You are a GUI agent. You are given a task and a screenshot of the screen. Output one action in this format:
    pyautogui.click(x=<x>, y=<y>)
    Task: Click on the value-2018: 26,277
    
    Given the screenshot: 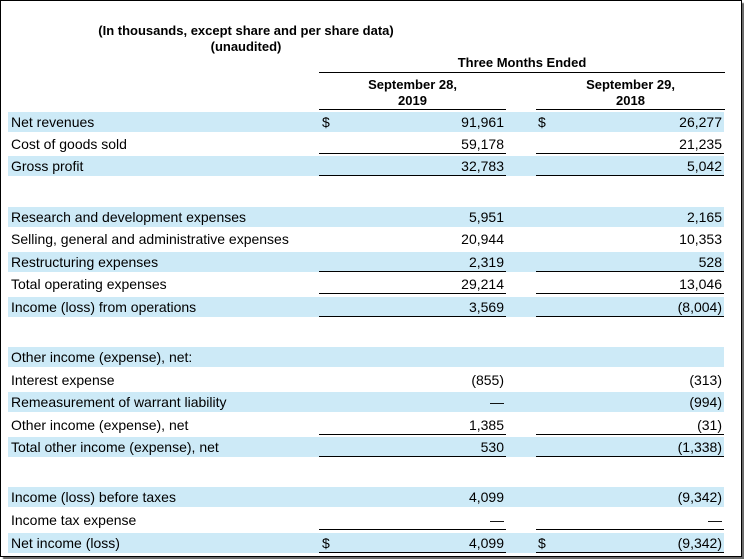 What is the action you would take?
    pyautogui.click(x=700, y=122)
    